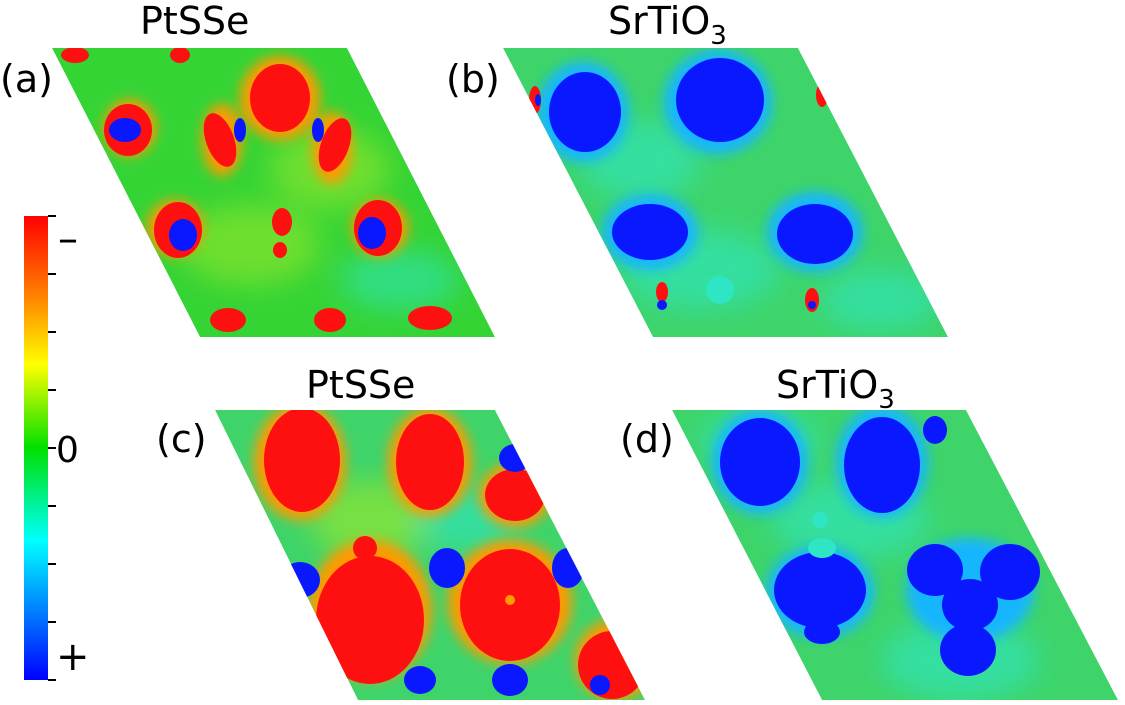 The height and width of the screenshot is (705, 1125). I want to click on panel-b-title: SrTiO3, so click(667, 25).